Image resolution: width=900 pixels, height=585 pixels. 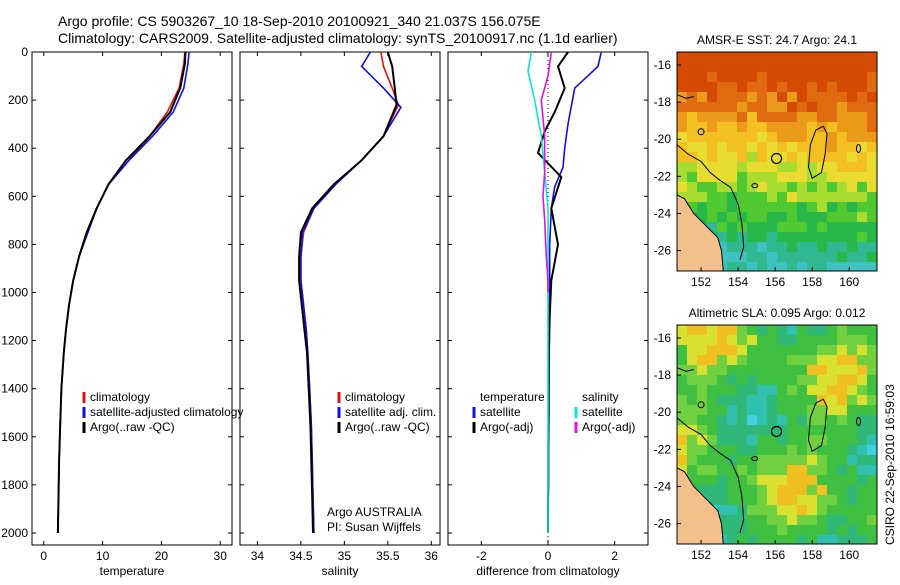 What do you see at coordinates (258, 556) in the screenshot?
I see `sal-x-tick-label: 34` at bounding box center [258, 556].